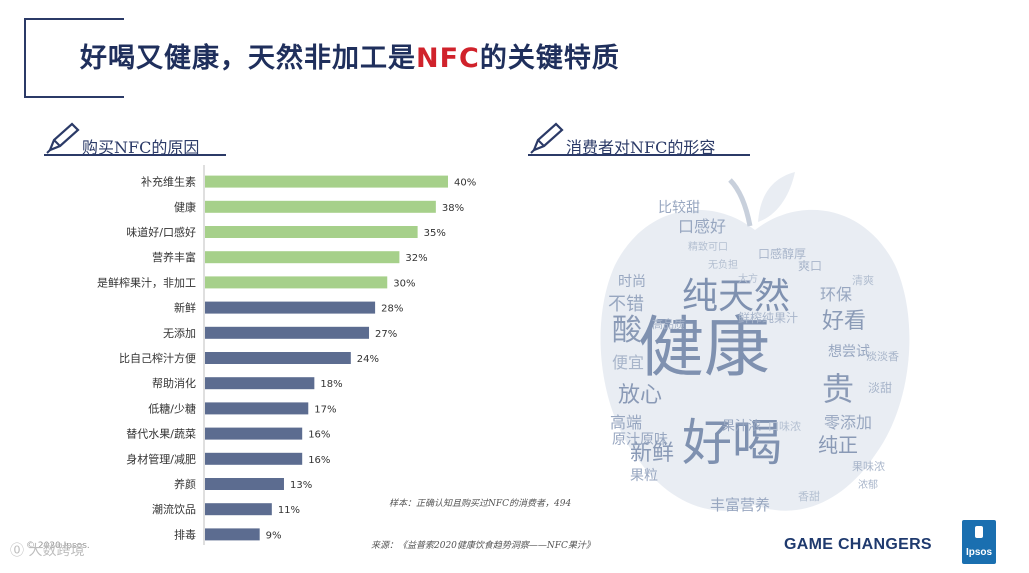 This screenshot has height=573, width=1029. Describe the element at coordinates (465, 183) in the screenshot. I see `data-label: 40%` at that location.